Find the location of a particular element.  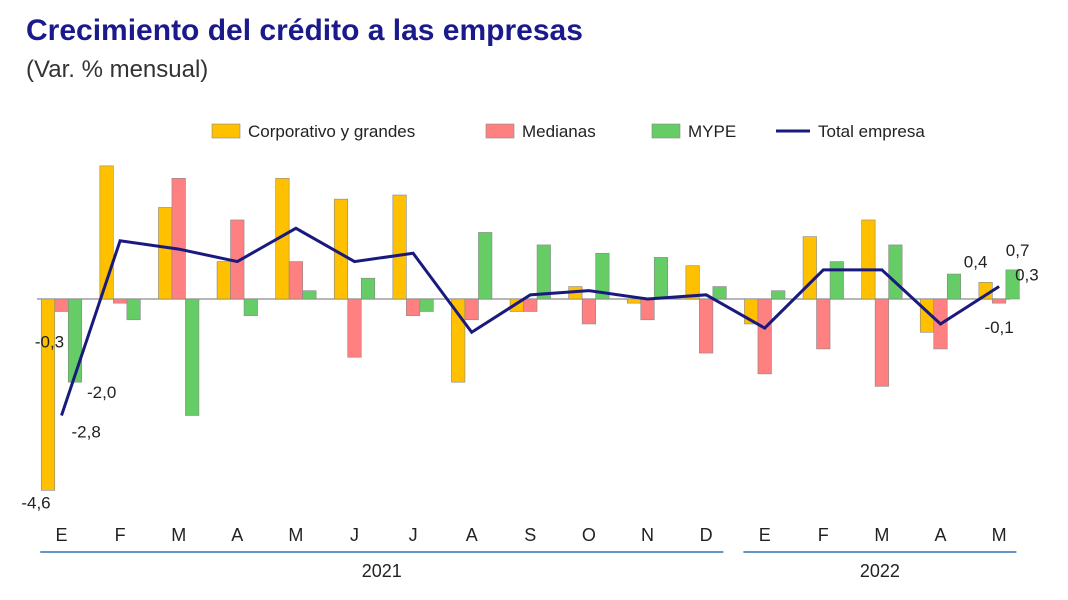

legend-label: Total empresa is located at coordinates (871, 131).